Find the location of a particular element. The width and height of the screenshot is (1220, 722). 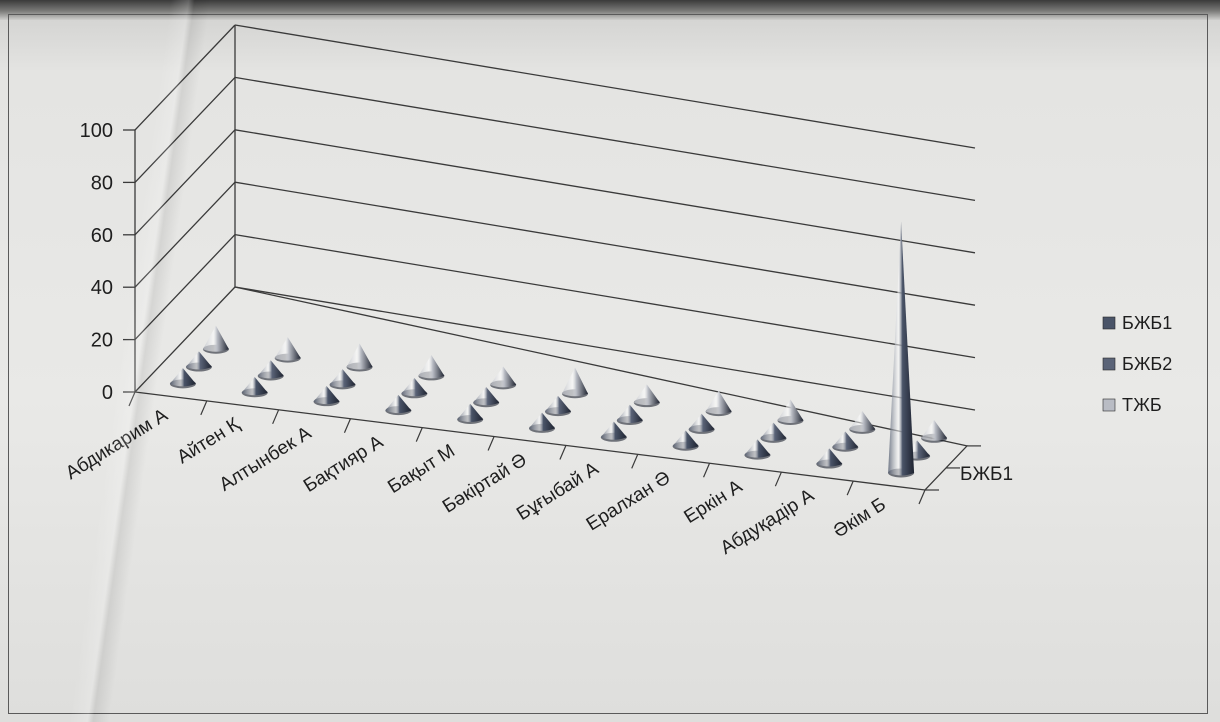

legend-label: ТЖБ is located at coordinates (1142, 405).